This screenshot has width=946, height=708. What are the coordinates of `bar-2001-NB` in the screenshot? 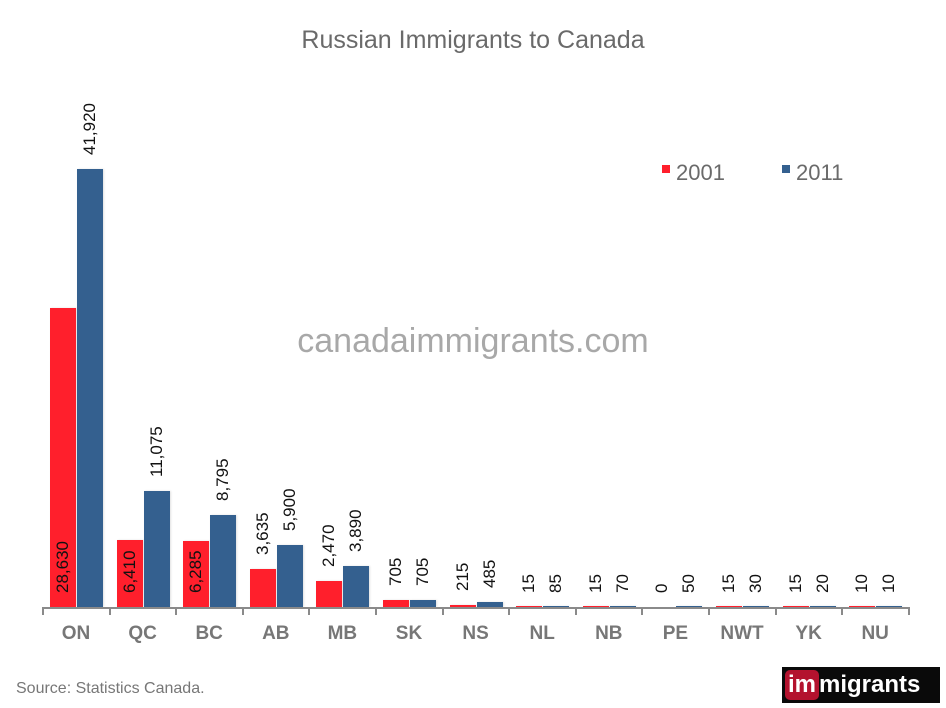 It's located at (595, 606).